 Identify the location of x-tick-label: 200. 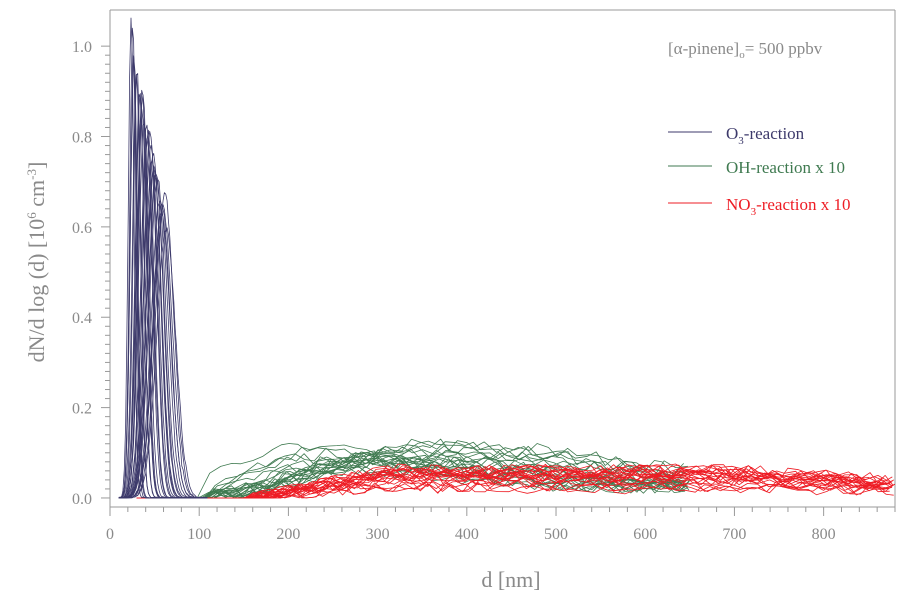
(288, 534).